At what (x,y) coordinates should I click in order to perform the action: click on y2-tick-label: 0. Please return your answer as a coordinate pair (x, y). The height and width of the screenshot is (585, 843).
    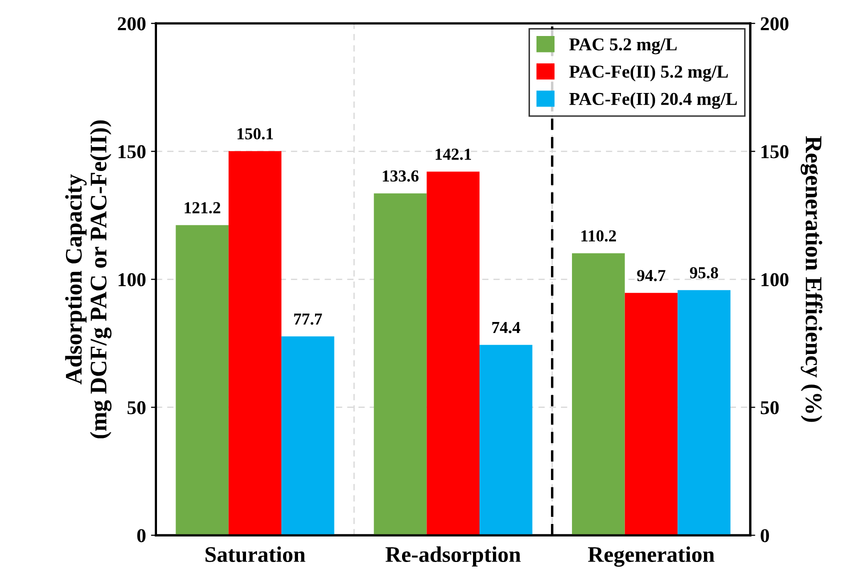
    Looking at the image, I should click on (764, 535).